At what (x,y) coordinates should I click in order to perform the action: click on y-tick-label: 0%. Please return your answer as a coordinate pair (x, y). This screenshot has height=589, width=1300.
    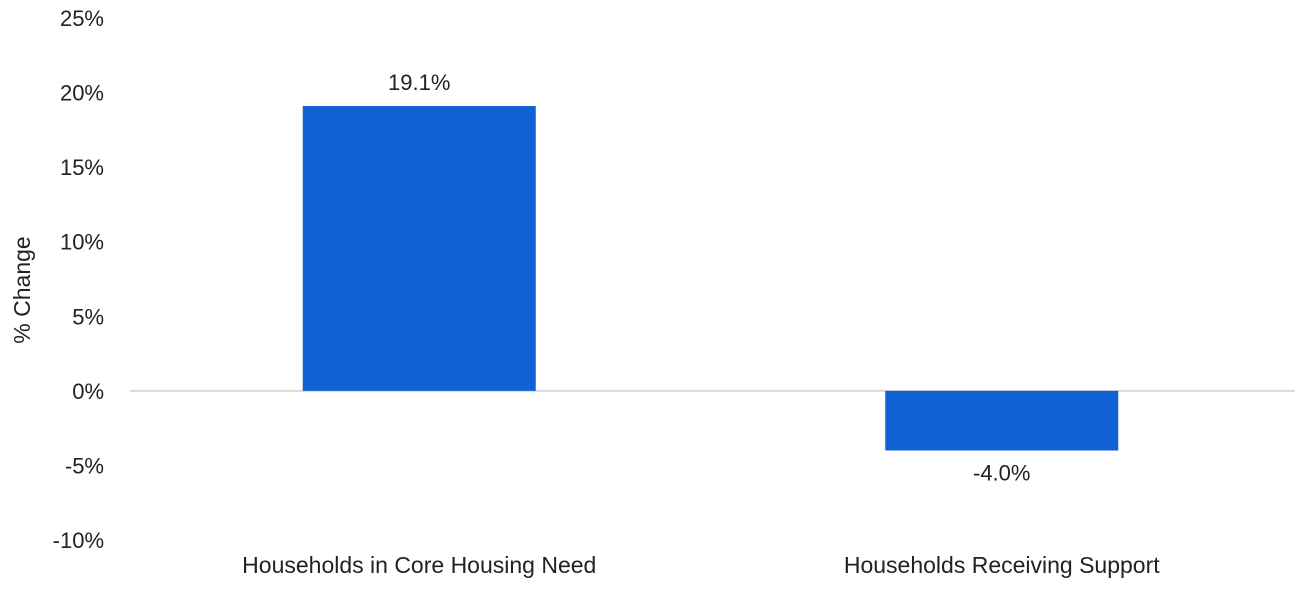
    Looking at the image, I should click on (88, 391).